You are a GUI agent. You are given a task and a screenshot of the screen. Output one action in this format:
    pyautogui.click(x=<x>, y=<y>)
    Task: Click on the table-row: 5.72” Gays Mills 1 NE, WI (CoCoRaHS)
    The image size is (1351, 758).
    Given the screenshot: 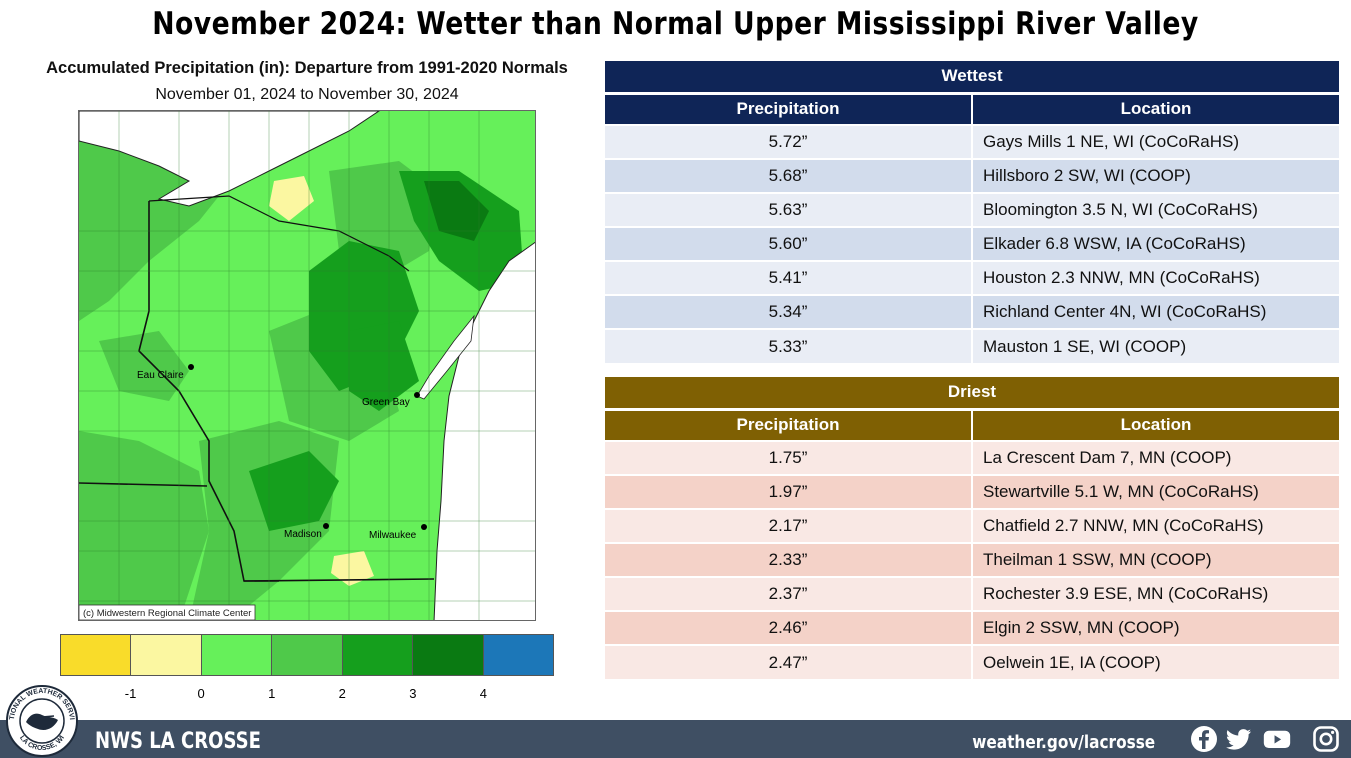 What is the action you would take?
    pyautogui.click(x=972, y=141)
    